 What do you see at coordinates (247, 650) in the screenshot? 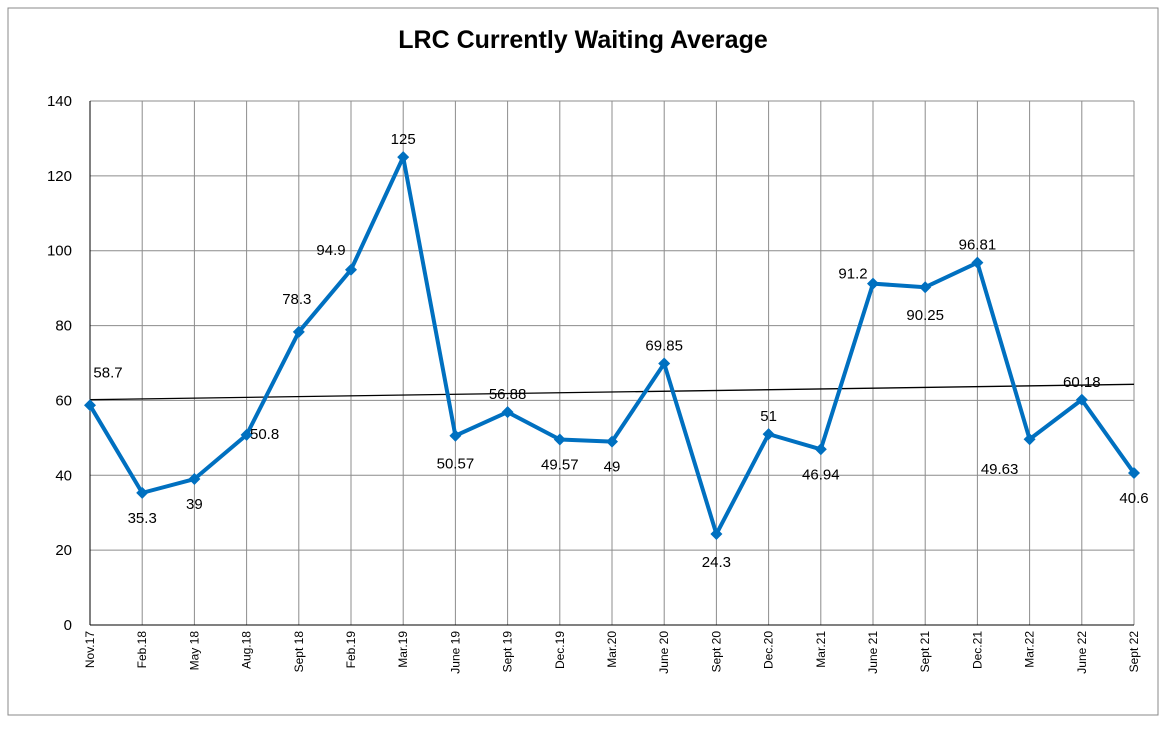
I see `x-tick-label: Aug.18` at bounding box center [247, 650].